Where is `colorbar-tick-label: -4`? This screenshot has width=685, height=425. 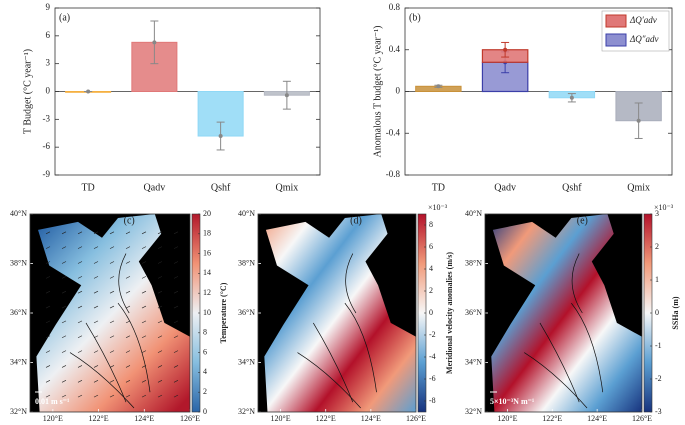 colorbar-tick-label: -4 is located at coordinates (432, 356).